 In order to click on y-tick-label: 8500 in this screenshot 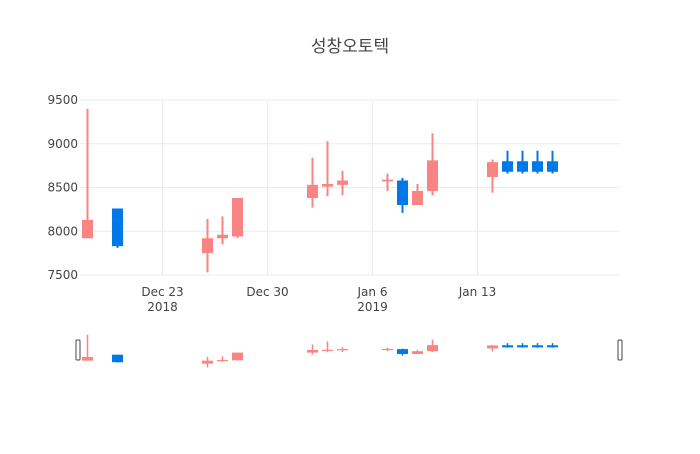, I will do `click(62, 188)`.